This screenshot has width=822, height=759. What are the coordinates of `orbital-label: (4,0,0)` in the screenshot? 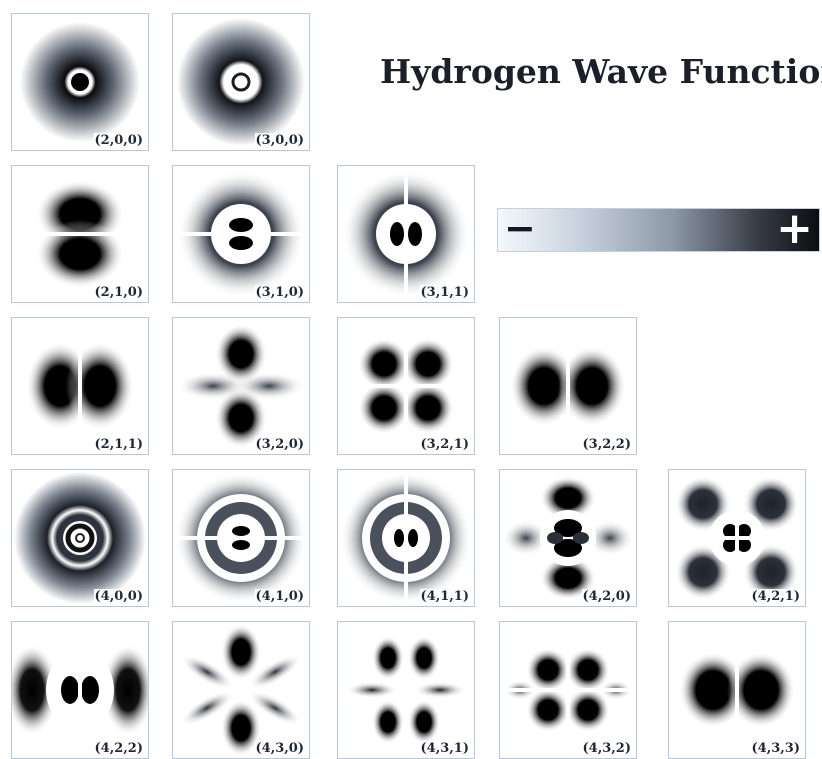 It's located at (118, 596).